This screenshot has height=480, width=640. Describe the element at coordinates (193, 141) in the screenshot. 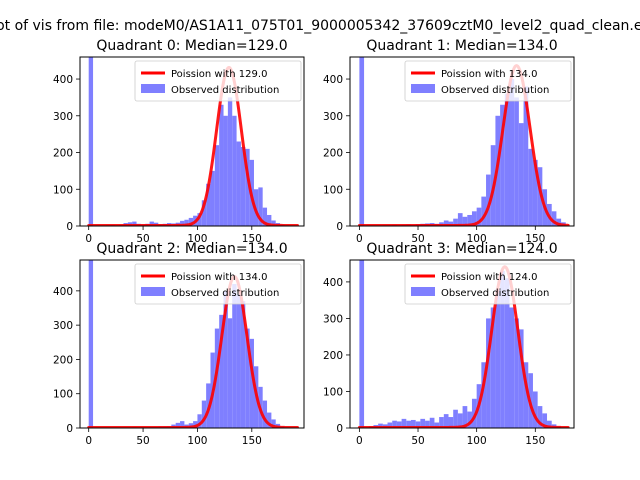

I see `quadrant-0-plot-area` at that location.